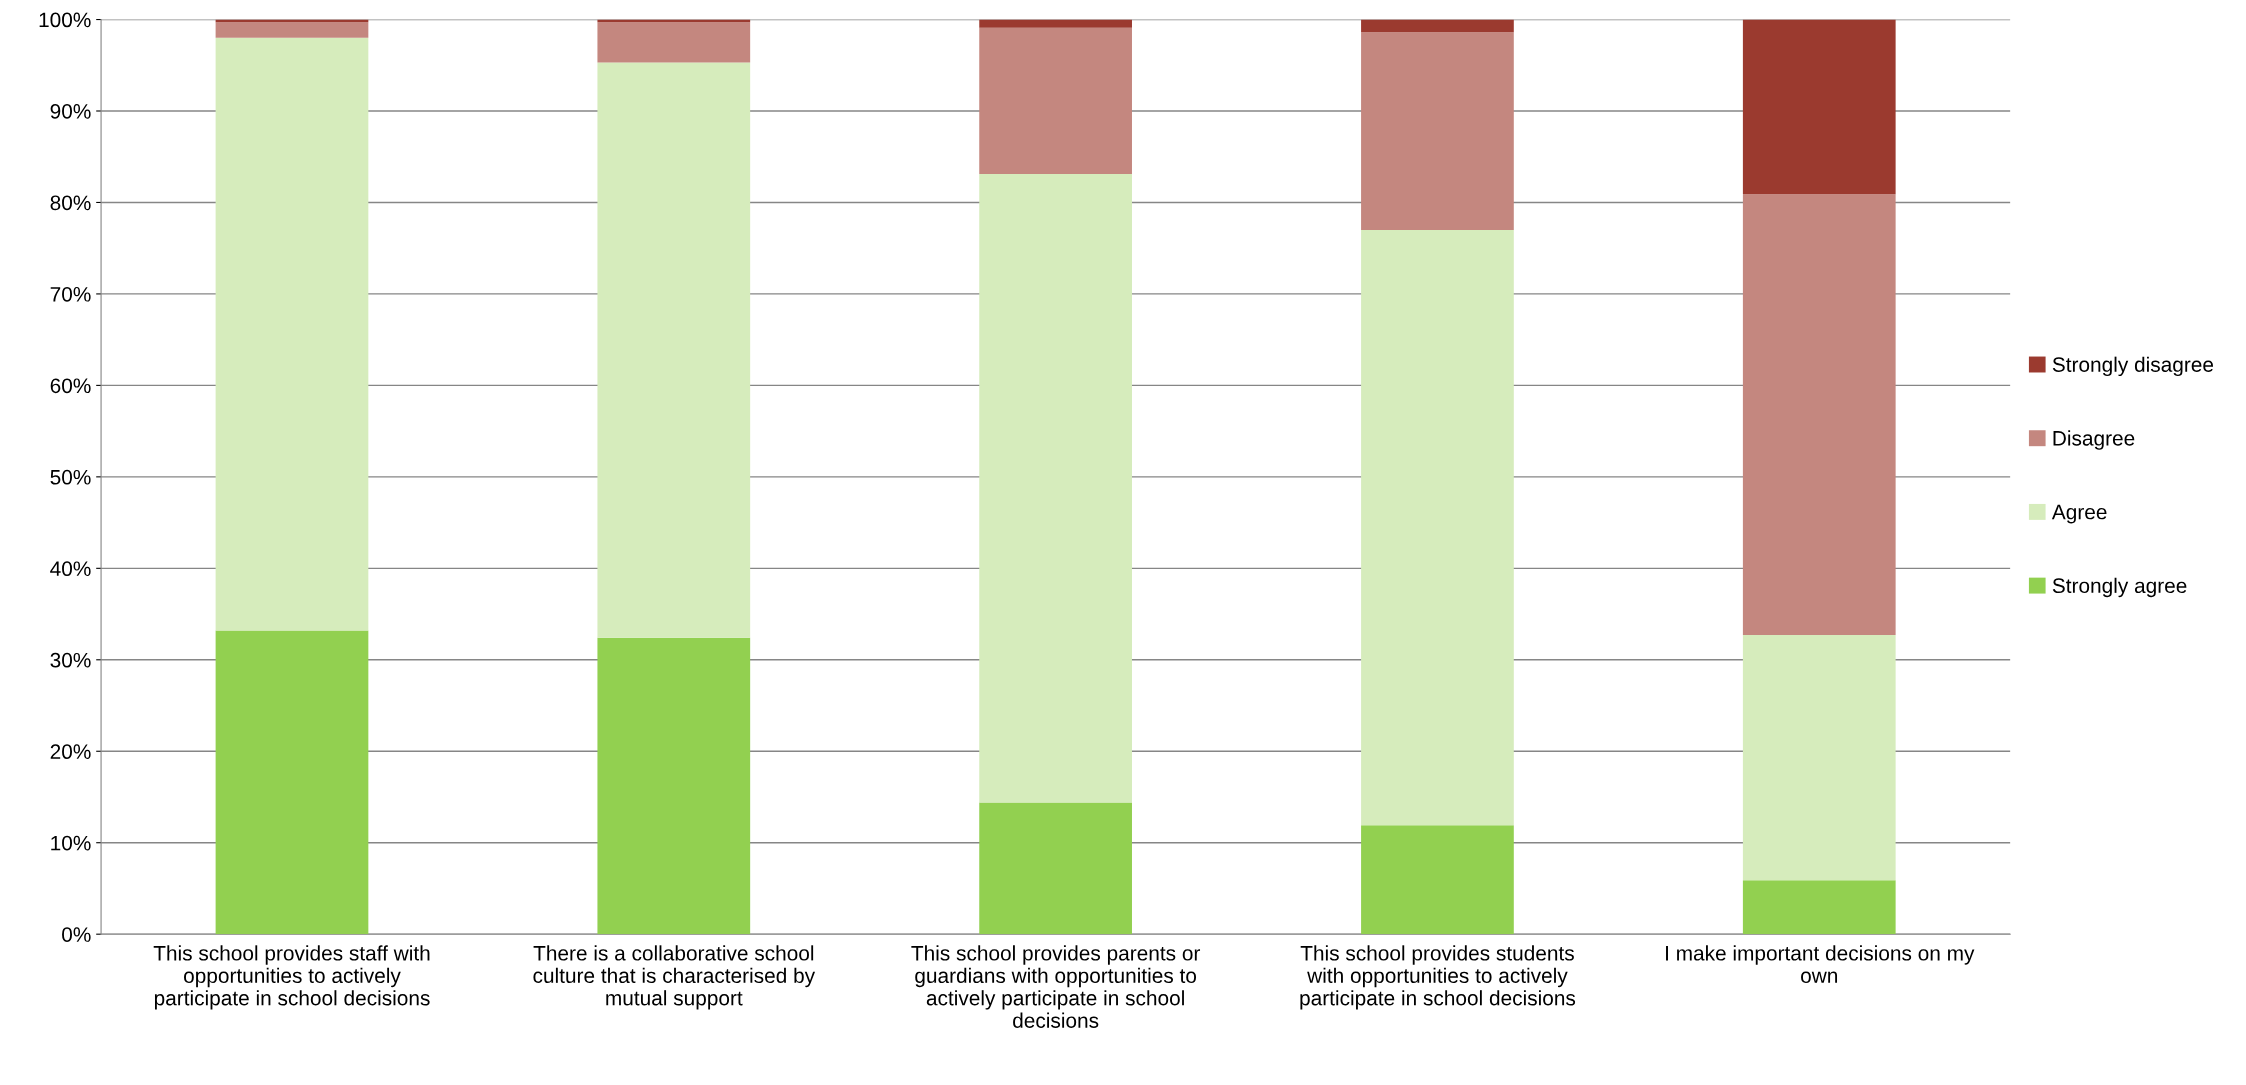  Describe the element at coordinates (291, 977) in the screenshot. I see `x-tick-label: This school provides staff with opportunities to actively participate in school decisions` at that location.